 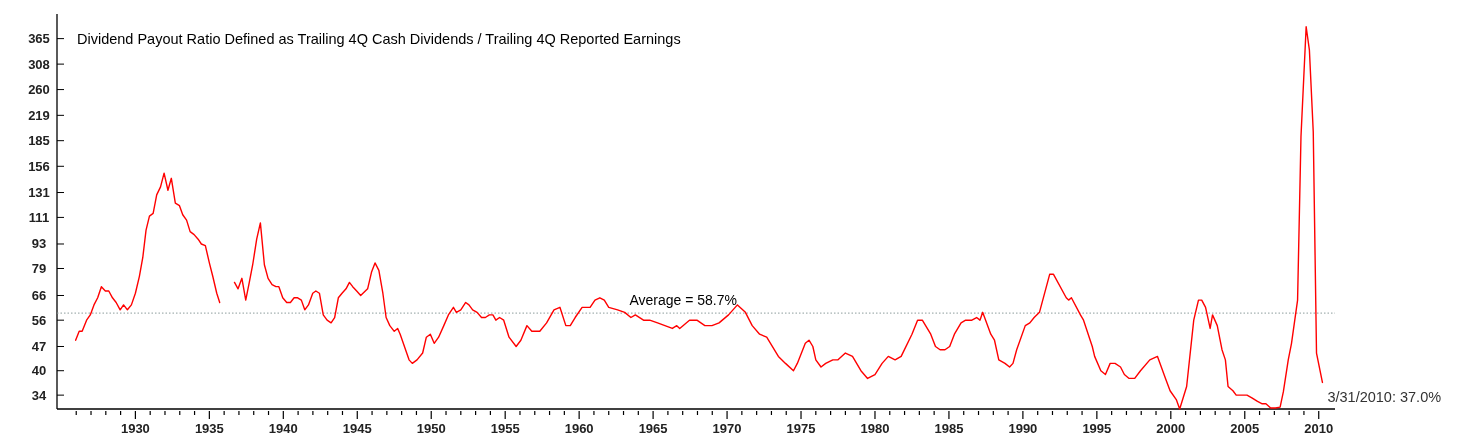 What do you see at coordinates (505, 428) in the screenshot?
I see `x-tick-label: 1955` at bounding box center [505, 428].